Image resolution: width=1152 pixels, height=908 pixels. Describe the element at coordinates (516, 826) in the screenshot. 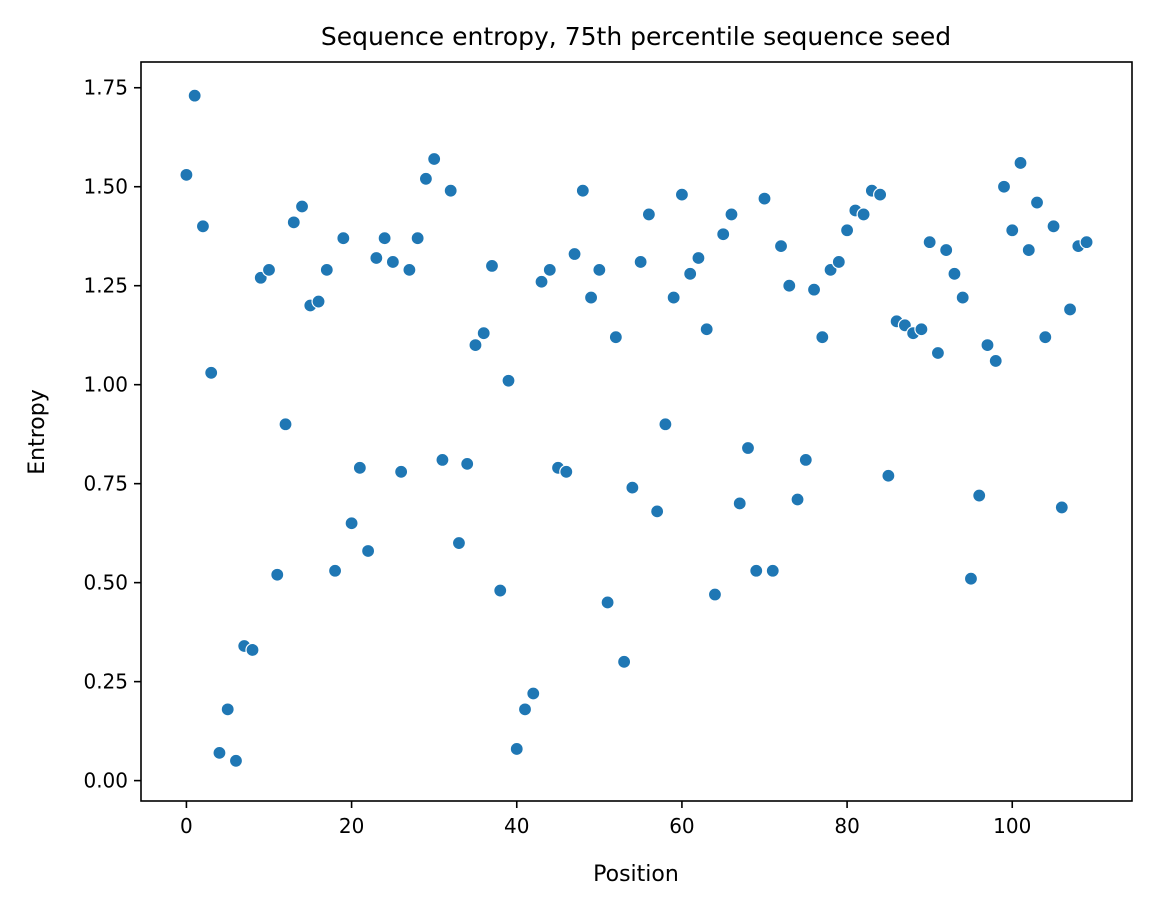

I see `x-tick-label: 40` at that location.